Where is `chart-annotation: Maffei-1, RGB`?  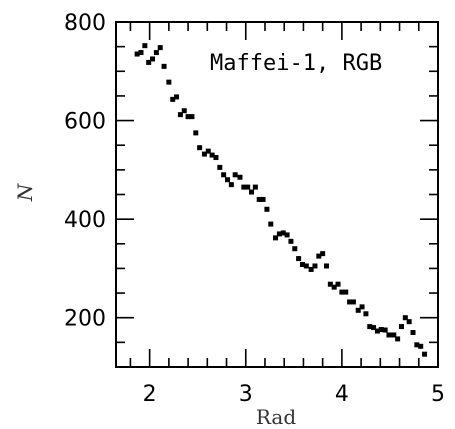 chart-annotation: Maffei-1, RGB is located at coordinates (296, 63).